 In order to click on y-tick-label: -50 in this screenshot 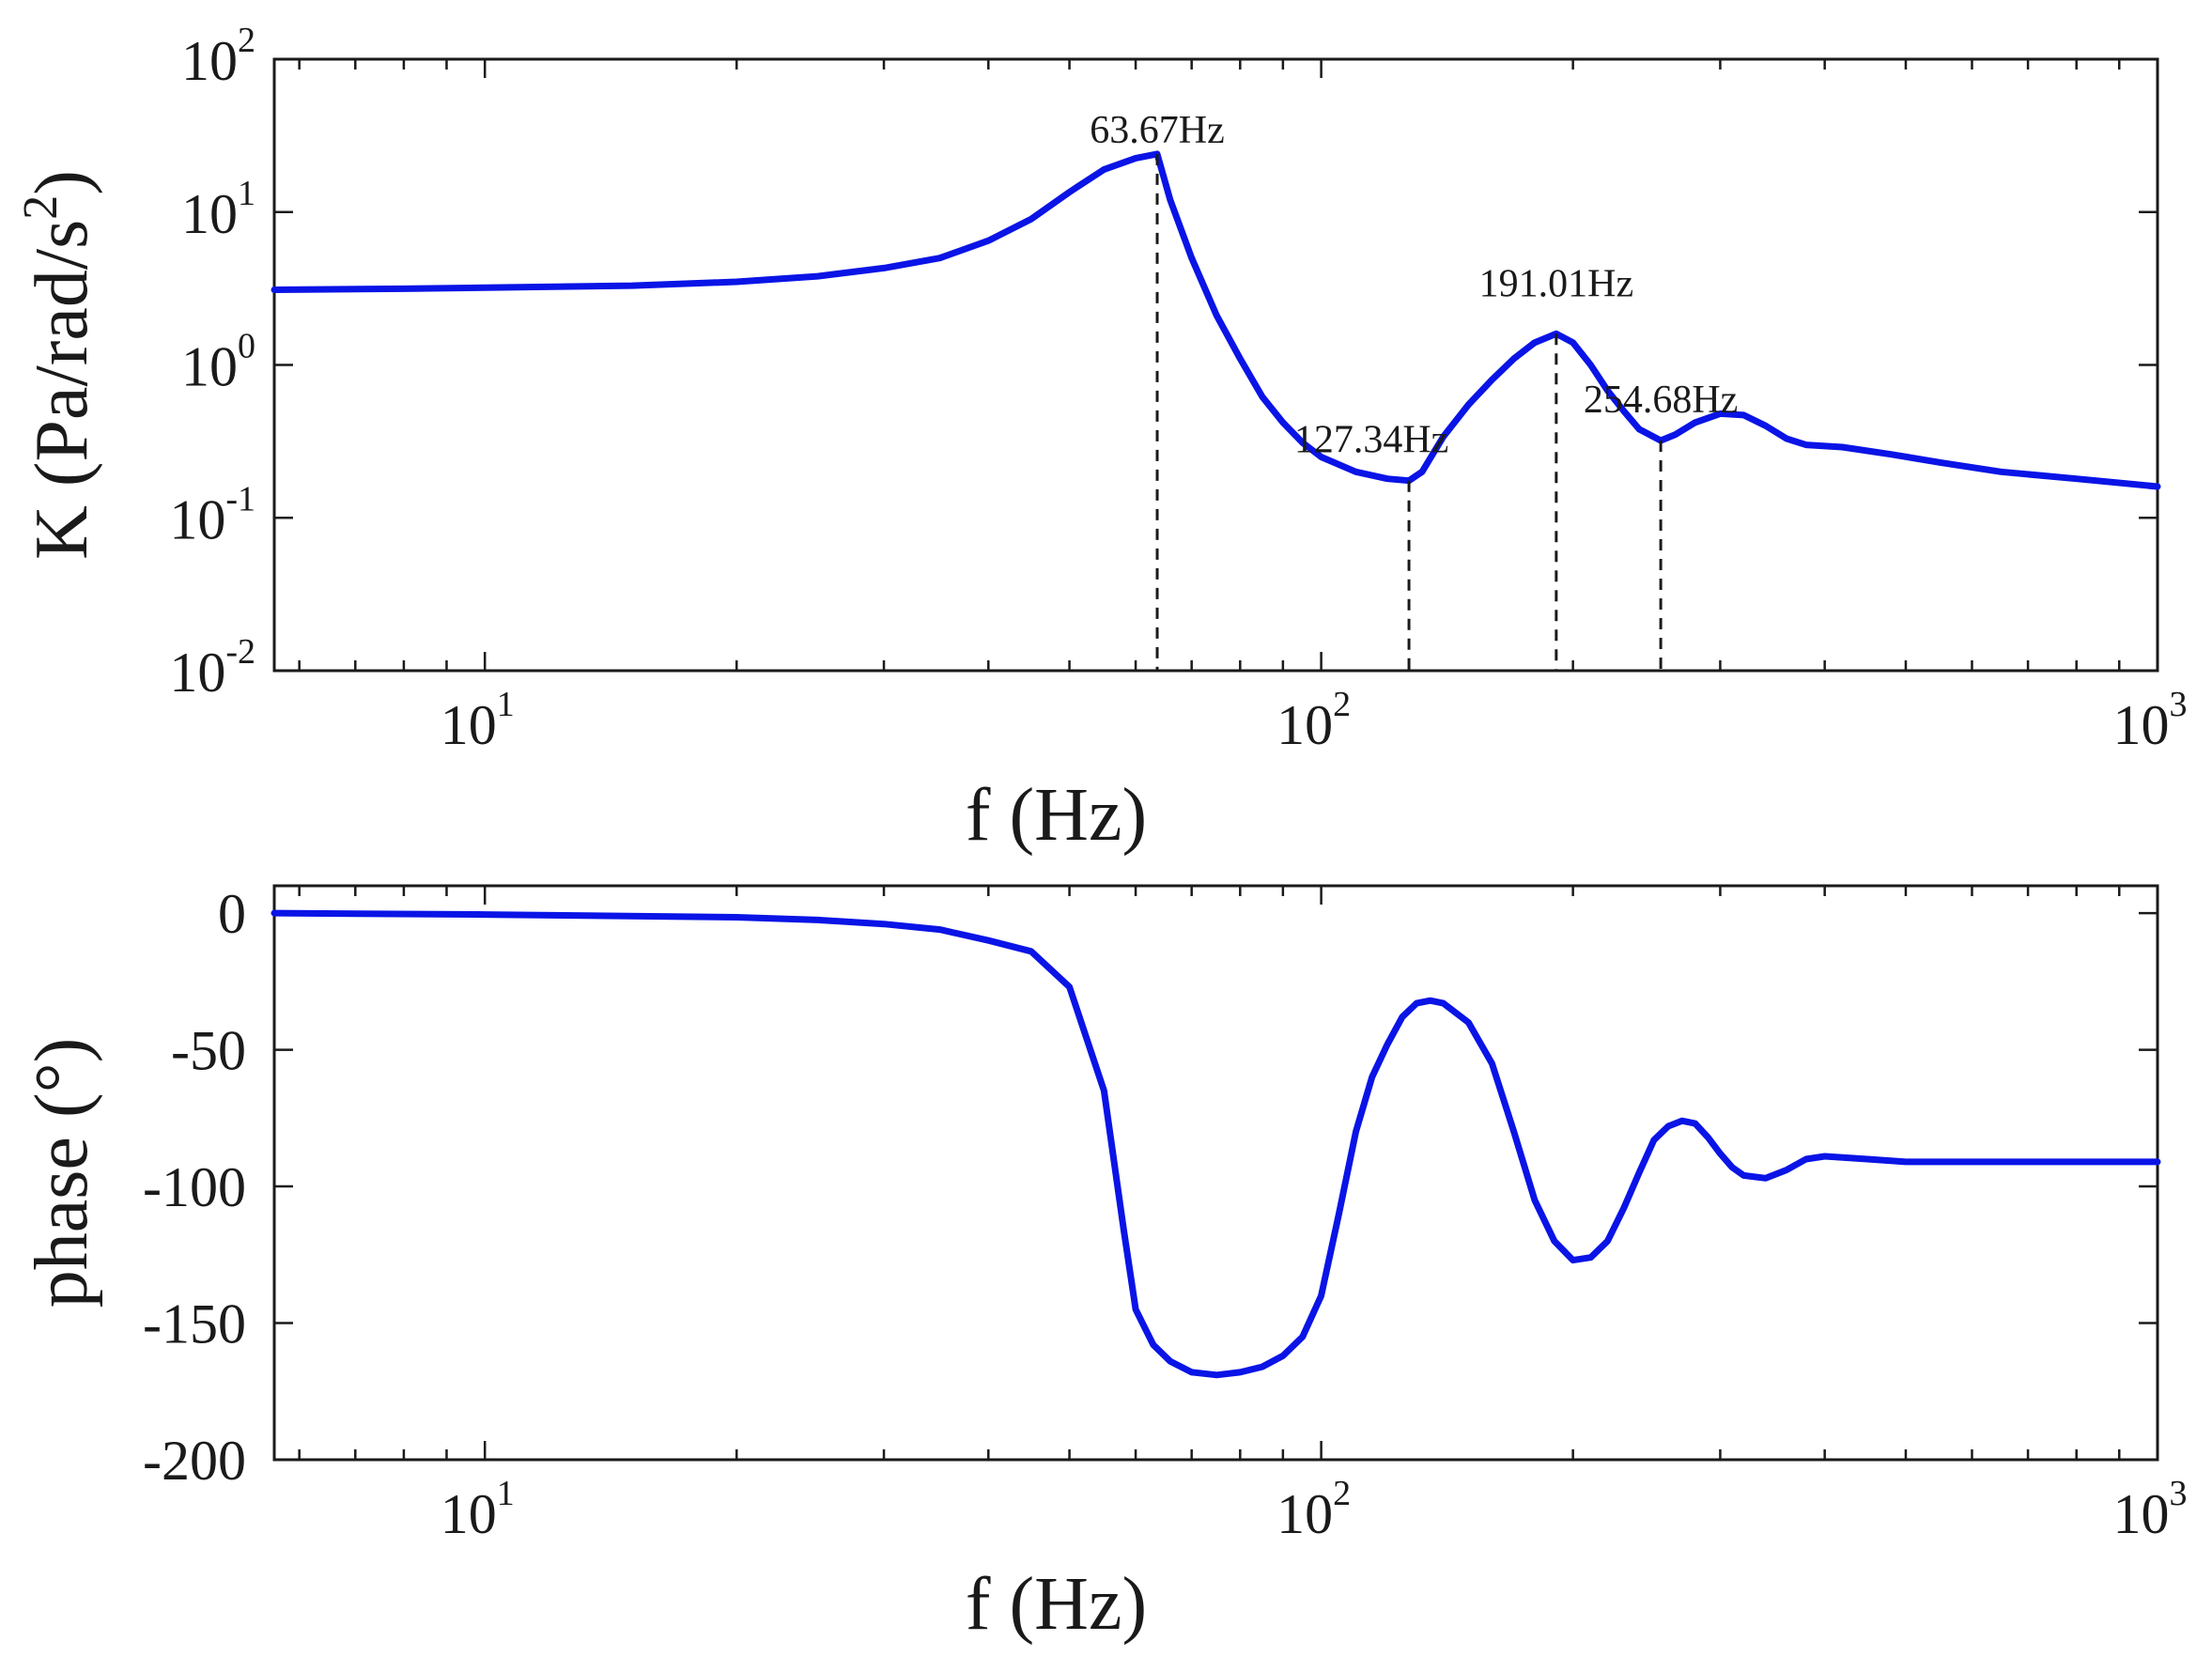, I will do `click(208, 1051)`.